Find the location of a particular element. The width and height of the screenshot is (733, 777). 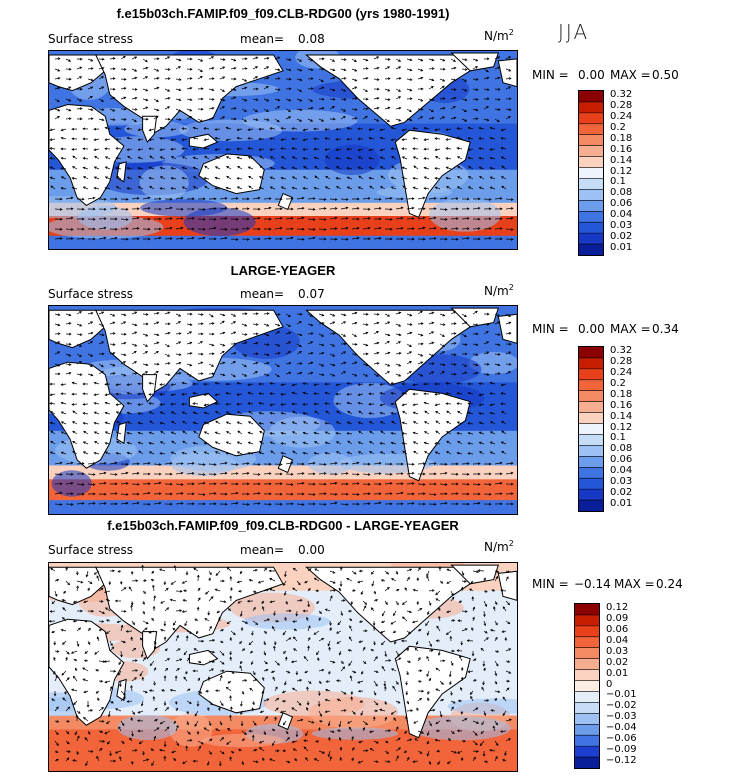

panel2-min-label: MIN = is located at coordinates (550, 329).